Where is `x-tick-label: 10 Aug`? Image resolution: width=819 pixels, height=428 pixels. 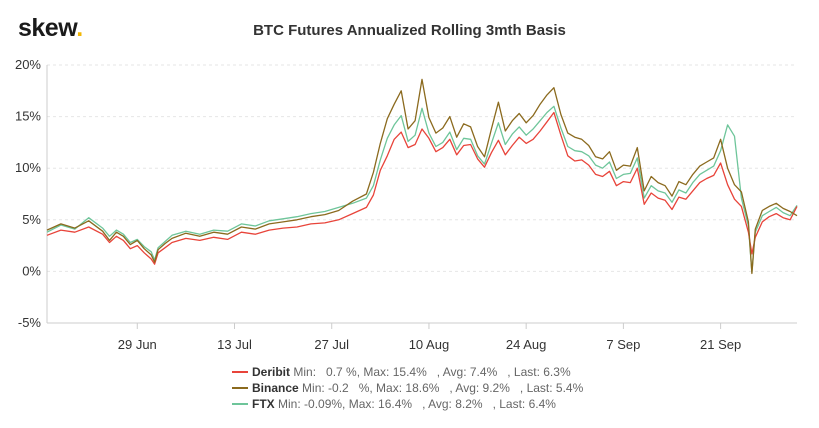 x-tick-label: 10 Aug is located at coordinates (429, 344).